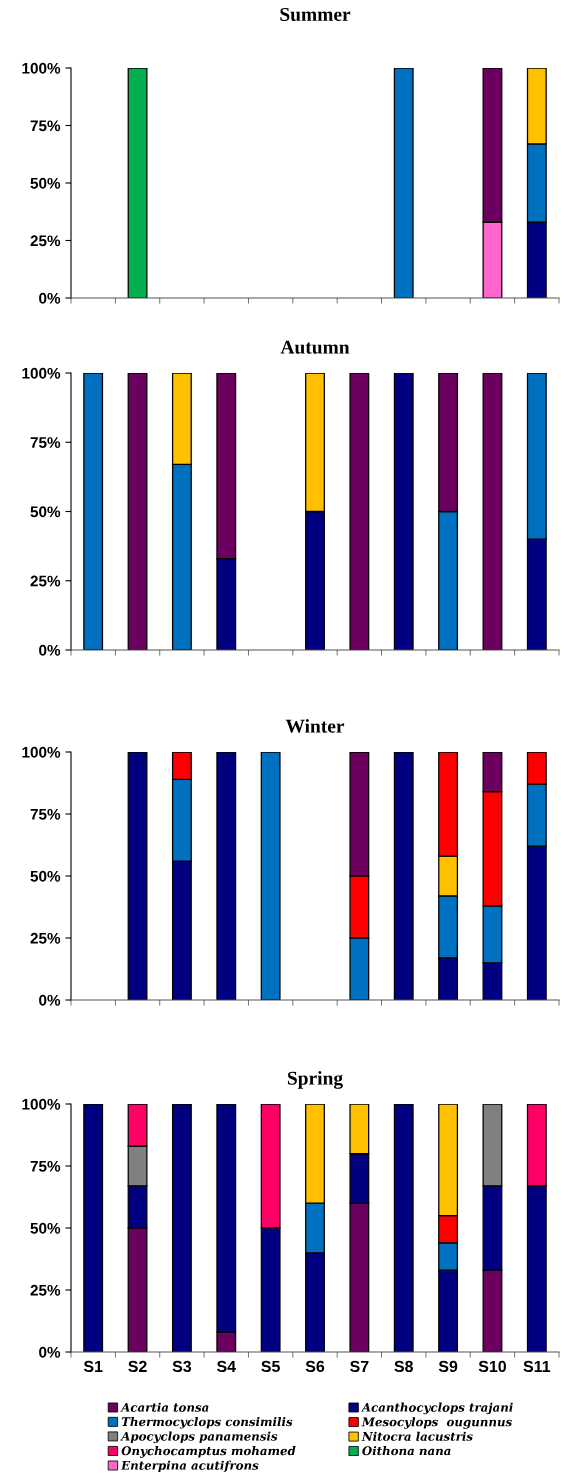 The image size is (565, 1483). I want to click on chart-title: Autumn, so click(315, 347).